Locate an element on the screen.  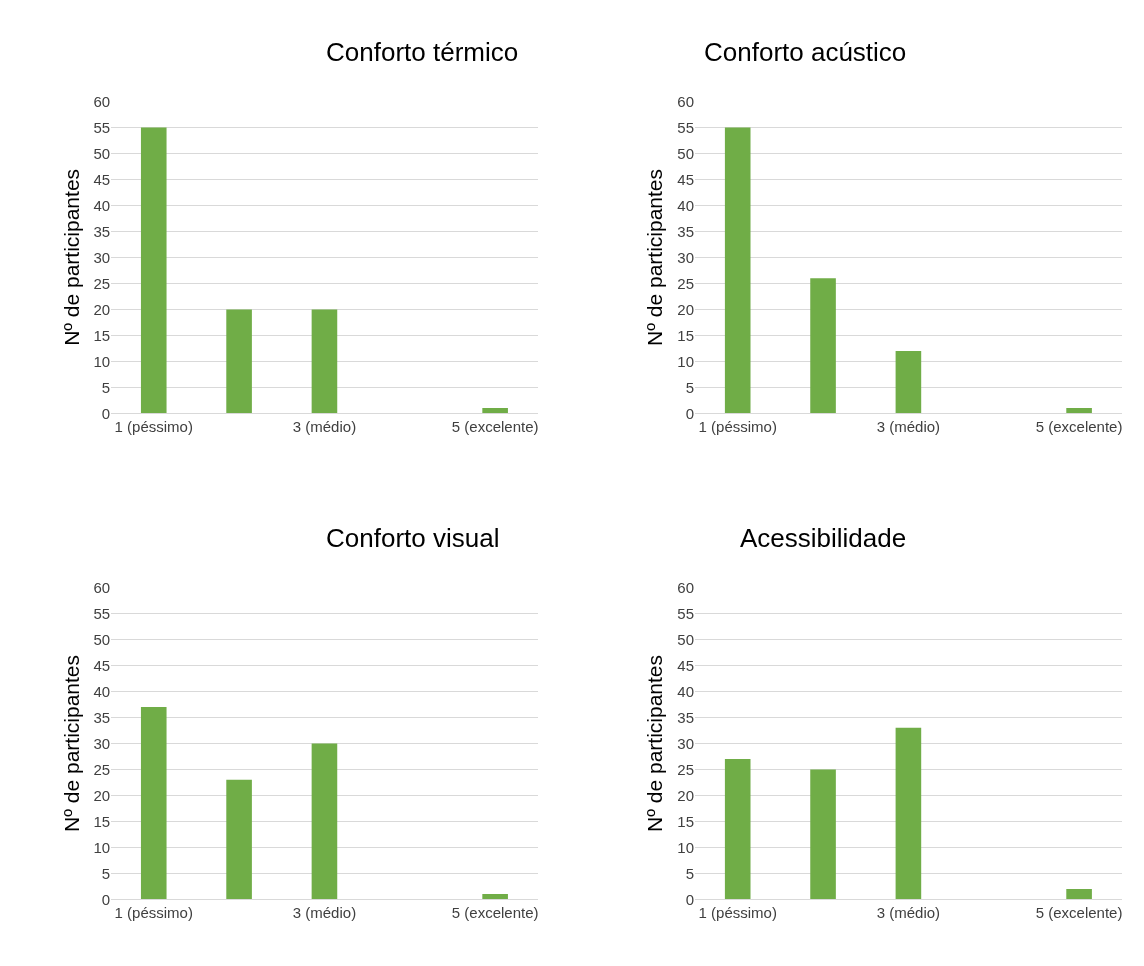
chart-title: Acessibilidade is located at coordinates (823, 538).